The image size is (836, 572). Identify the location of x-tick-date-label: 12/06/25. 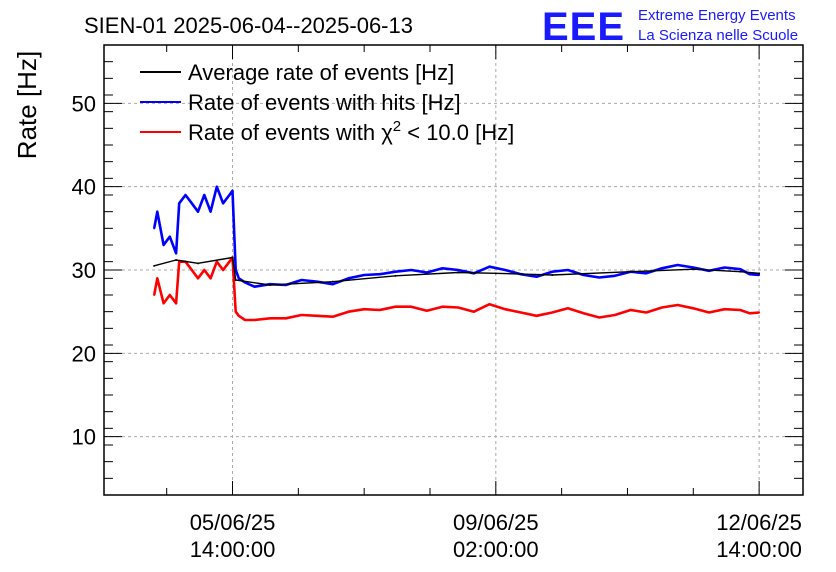
(759, 522).